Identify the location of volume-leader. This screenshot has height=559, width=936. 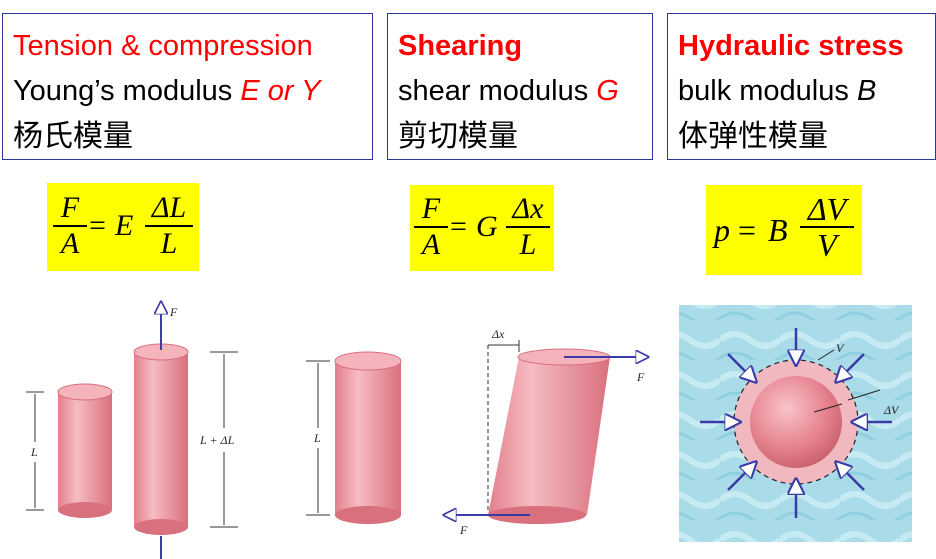
(826, 355).